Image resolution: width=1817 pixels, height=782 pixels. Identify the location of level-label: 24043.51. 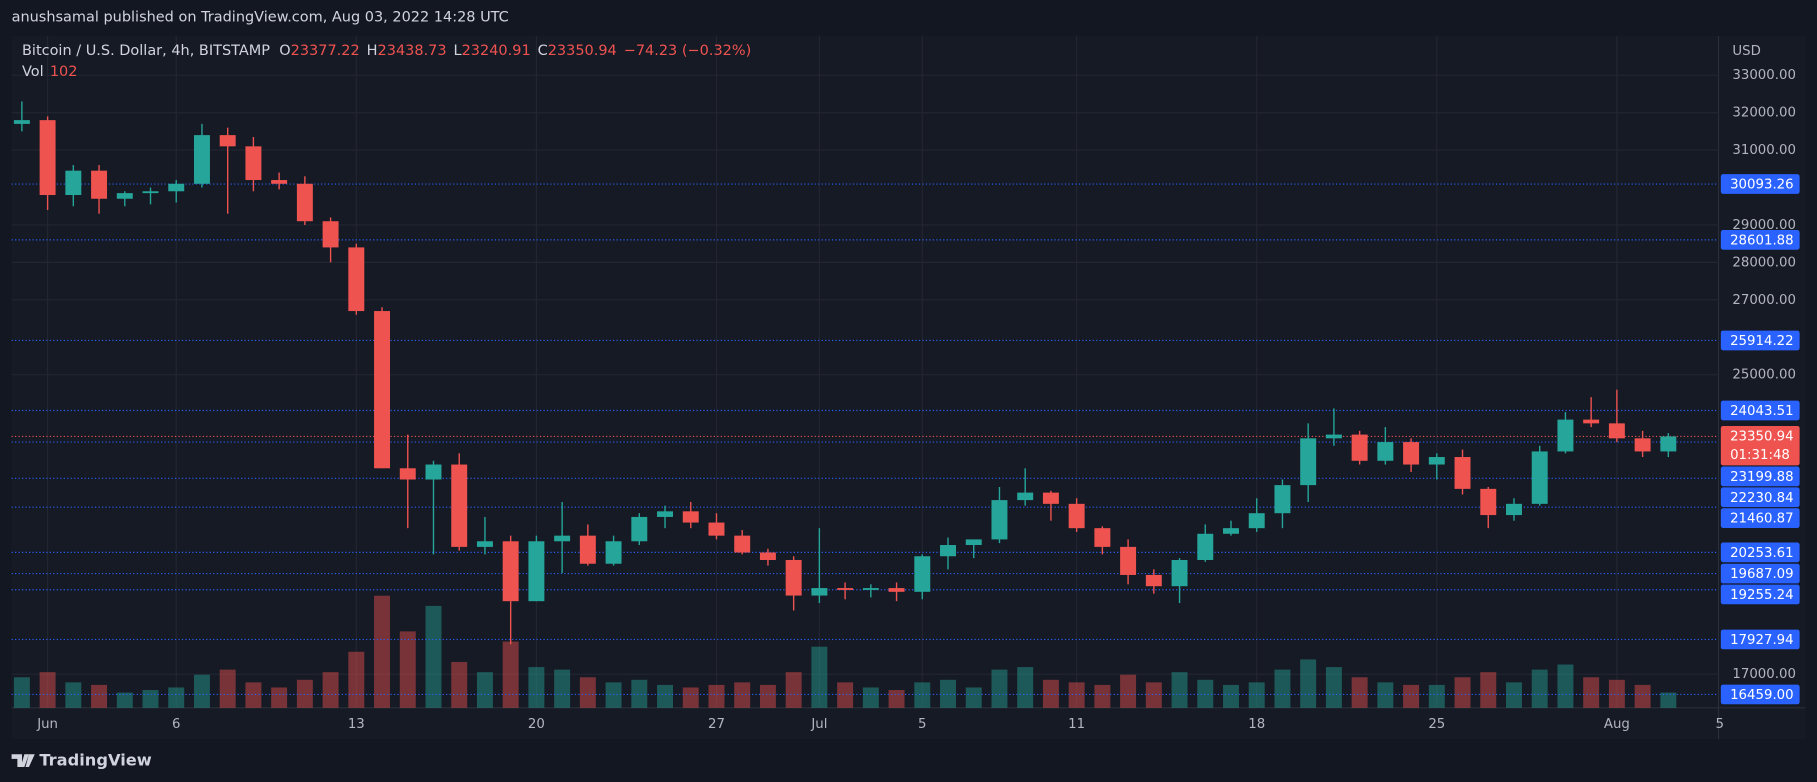
(1762, 411).